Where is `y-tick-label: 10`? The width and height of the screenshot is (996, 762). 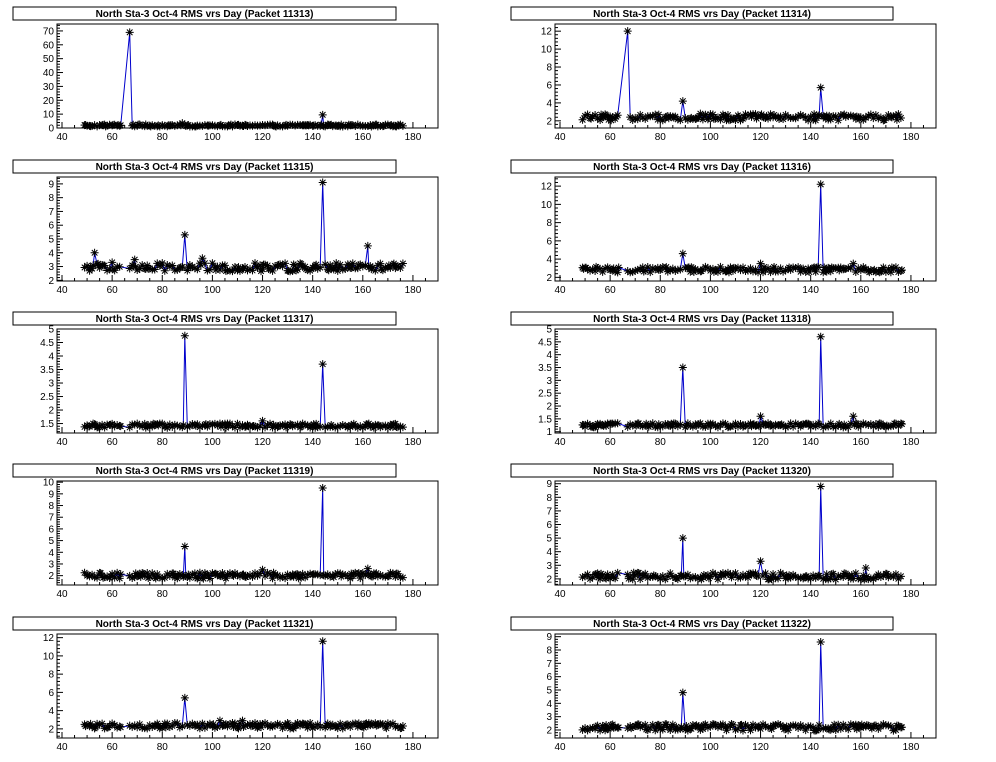
y-tick-label: 10 is located at coordinates (49, 115).